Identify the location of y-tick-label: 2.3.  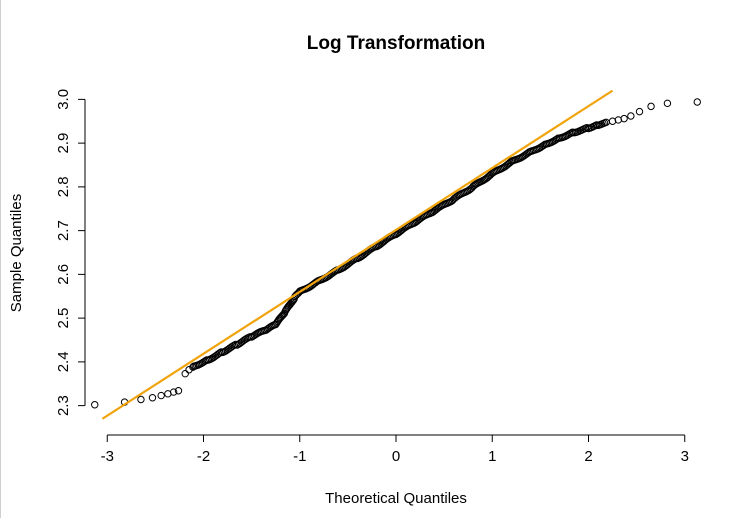
(63, 405).